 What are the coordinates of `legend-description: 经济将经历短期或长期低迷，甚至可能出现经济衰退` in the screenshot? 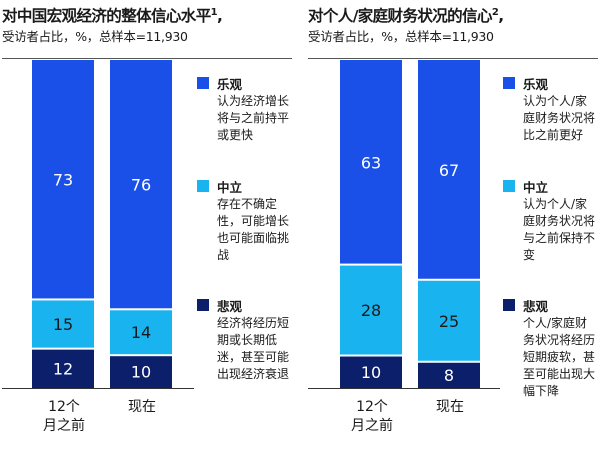 It's located at (253, 348).